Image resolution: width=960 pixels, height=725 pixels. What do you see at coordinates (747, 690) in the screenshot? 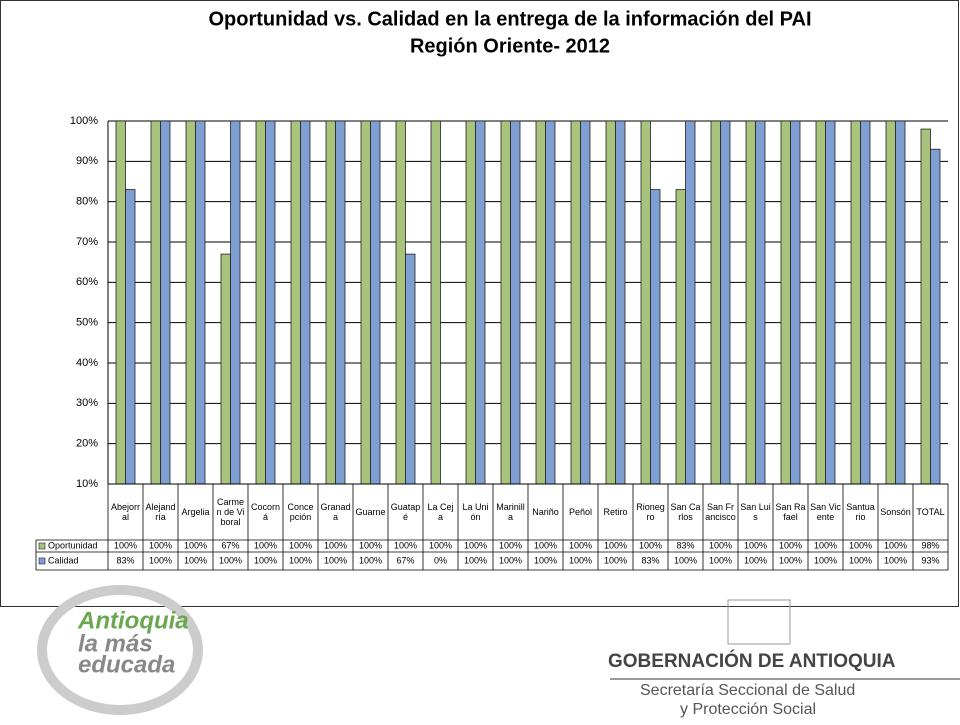
I see `dept-name: Secretaría Seccional de Salud` at bounding box center [747, 690].